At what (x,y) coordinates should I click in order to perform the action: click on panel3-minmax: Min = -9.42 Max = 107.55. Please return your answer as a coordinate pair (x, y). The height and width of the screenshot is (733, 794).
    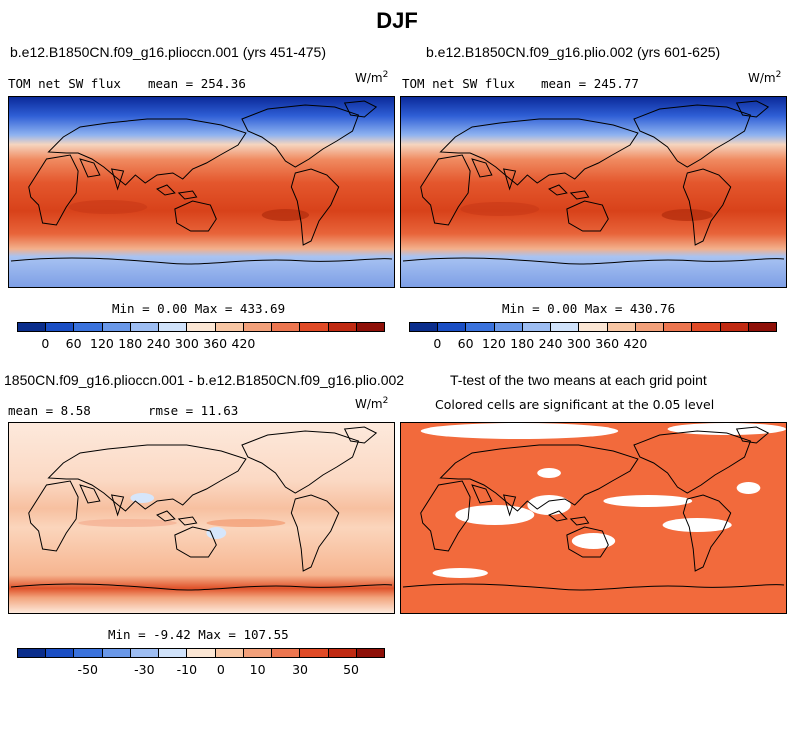
    Looking at the image, I should click on (198, 634).